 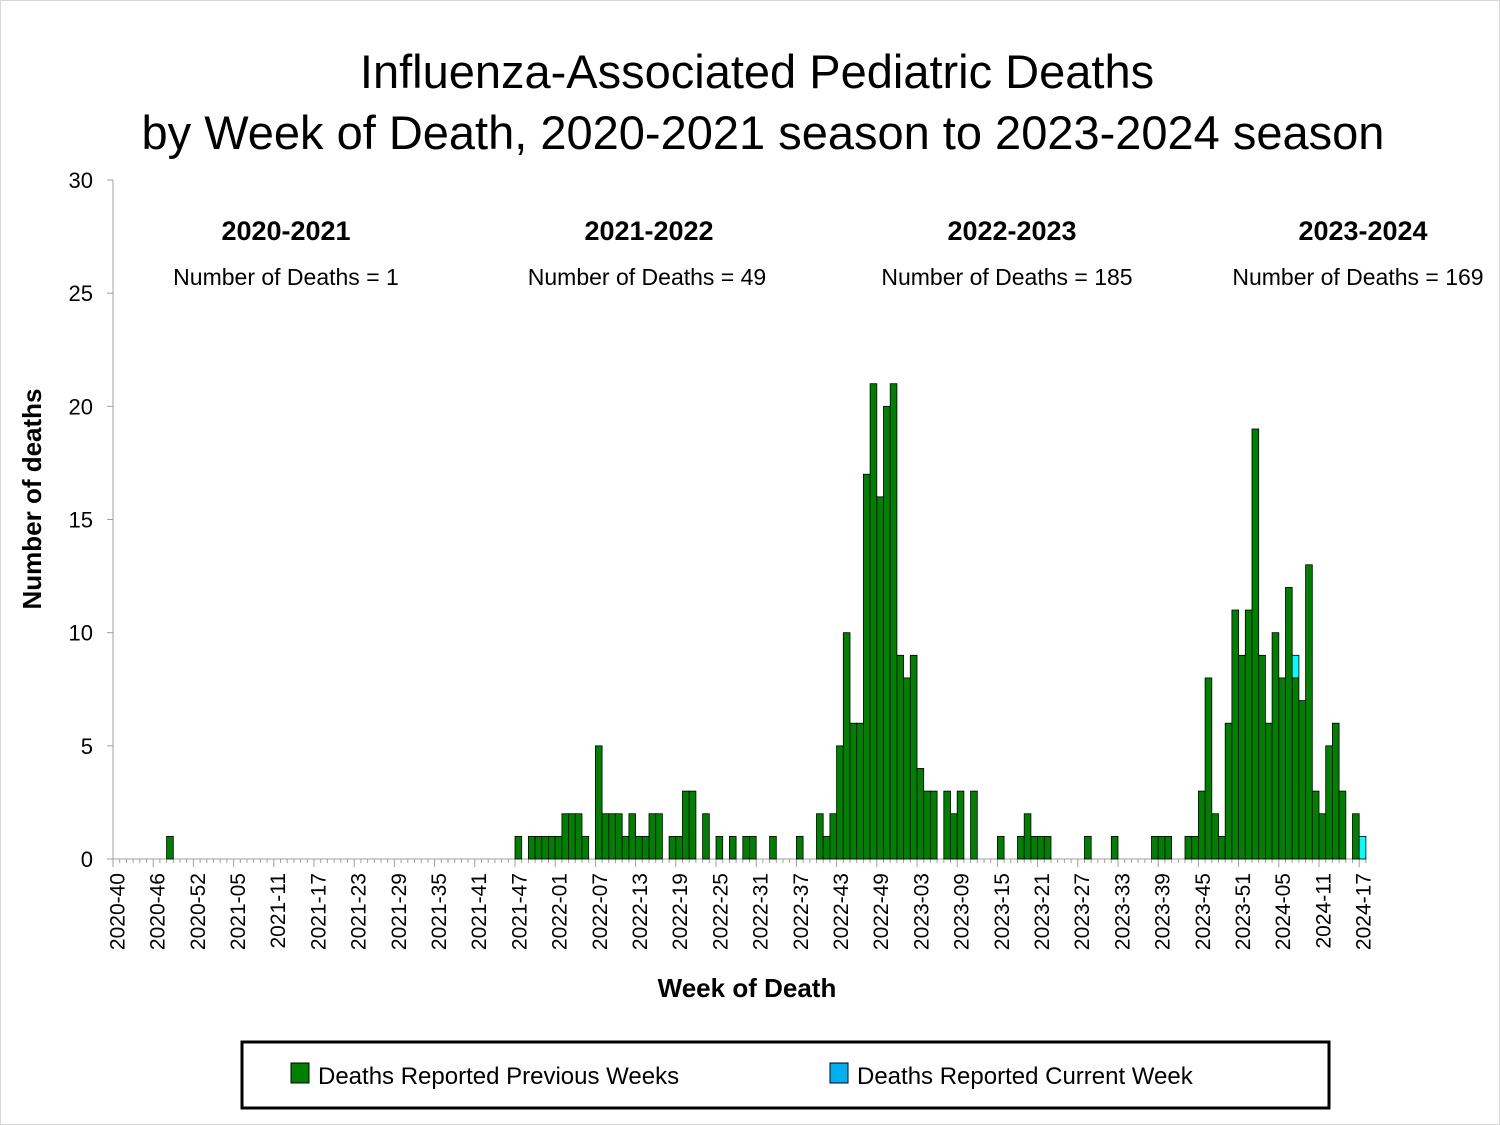 What do you see at coordinates (1011, 231) in the screenshot?
I see `season-label: 2022-2023` at bounding box center [1011, 231].